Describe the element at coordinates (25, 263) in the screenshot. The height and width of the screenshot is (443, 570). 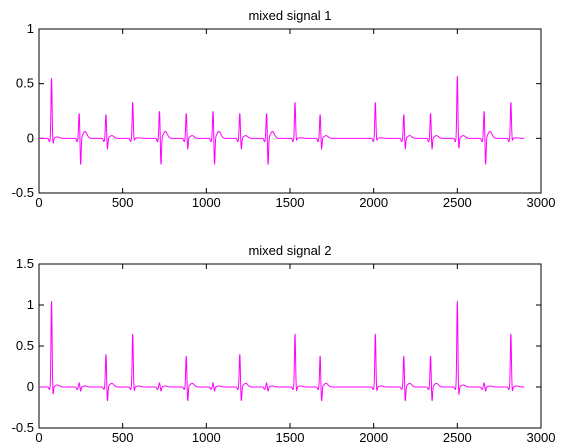
I see `y-tick-label: 1.5` at that location.